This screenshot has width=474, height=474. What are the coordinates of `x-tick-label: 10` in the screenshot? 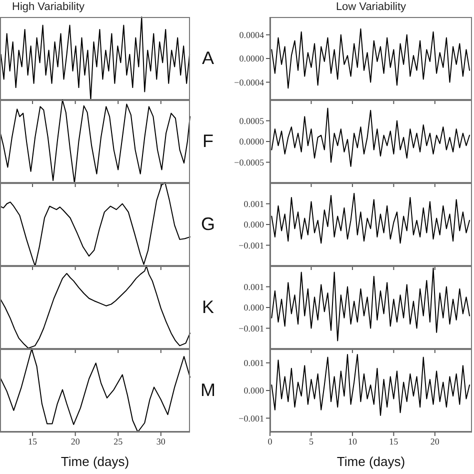 It's located at (353, 441).